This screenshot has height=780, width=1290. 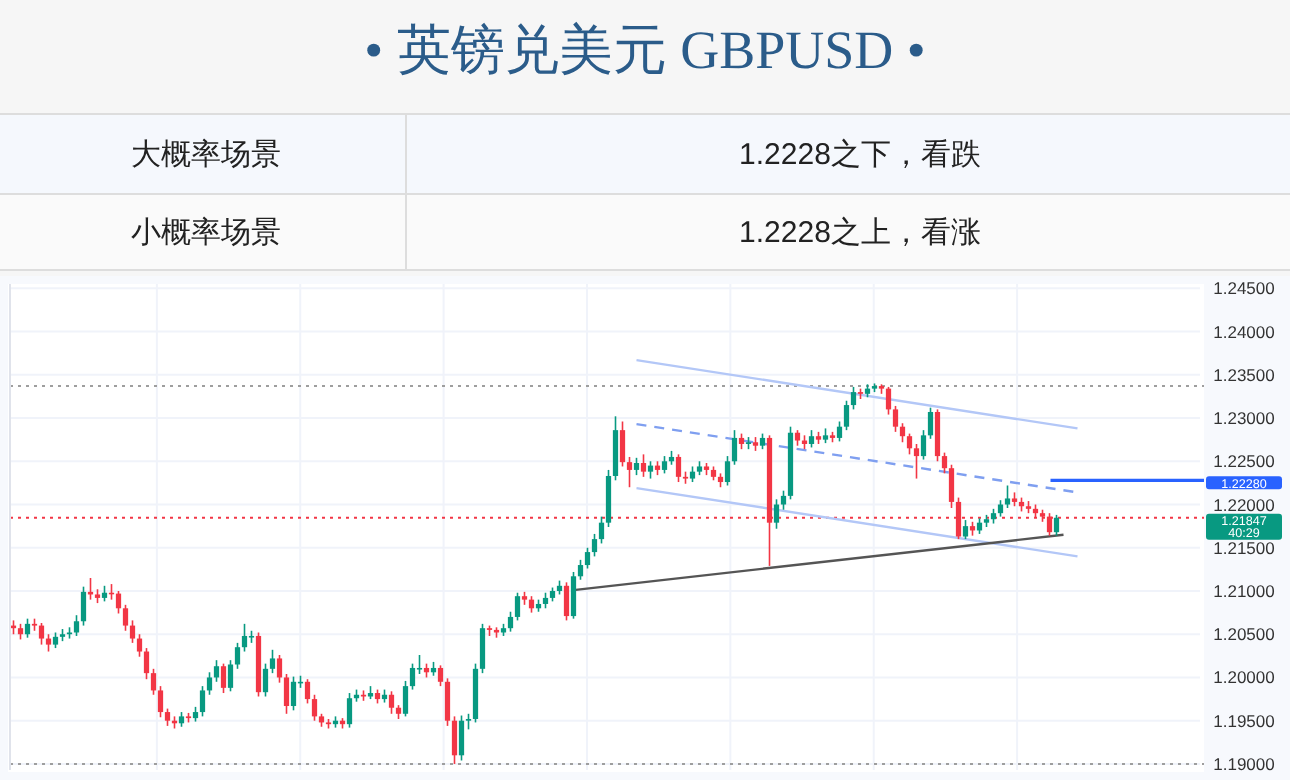 What do you see at coordinates (1244, 418) in the screenshot?
I see `y-tick-label: 1.23000` at bounding box center [1244, 418].